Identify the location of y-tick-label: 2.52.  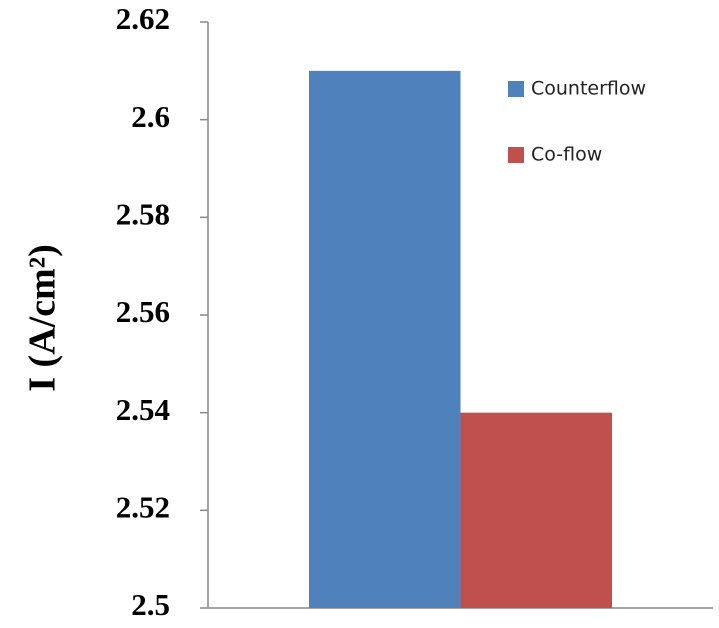
(143, 506).